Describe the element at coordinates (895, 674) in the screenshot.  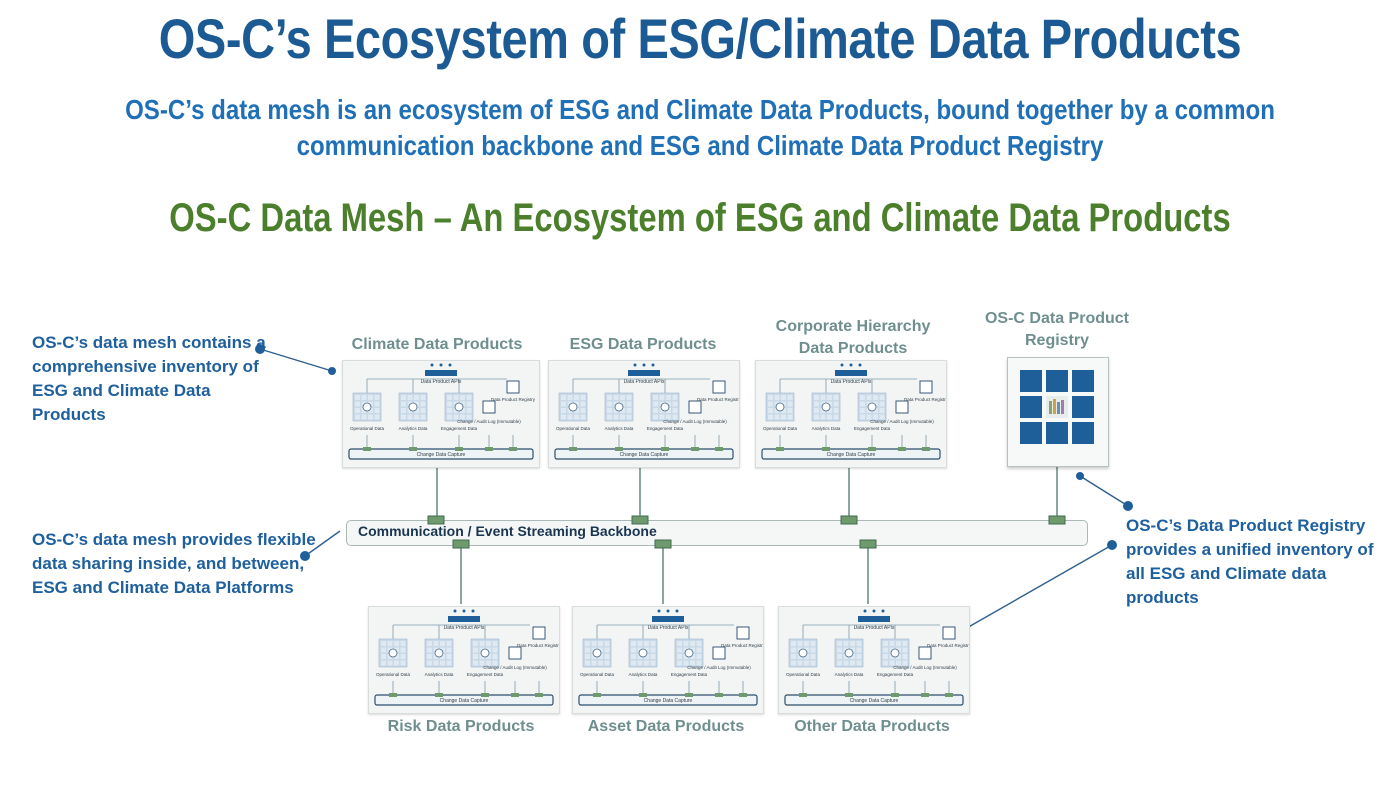
I see `block-label: Engagement Data` at that location.